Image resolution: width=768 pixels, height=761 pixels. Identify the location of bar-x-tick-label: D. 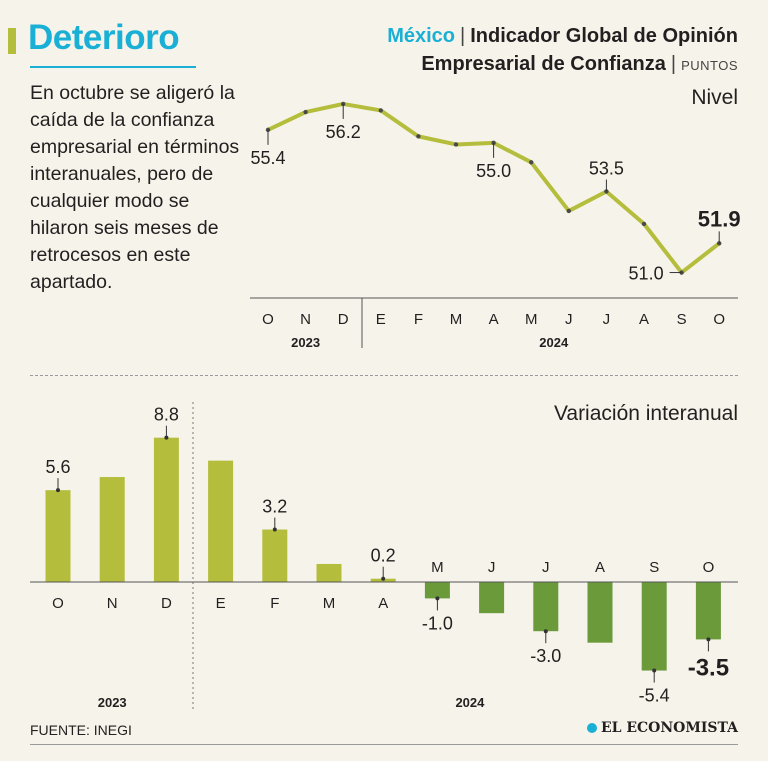
(166, 603).